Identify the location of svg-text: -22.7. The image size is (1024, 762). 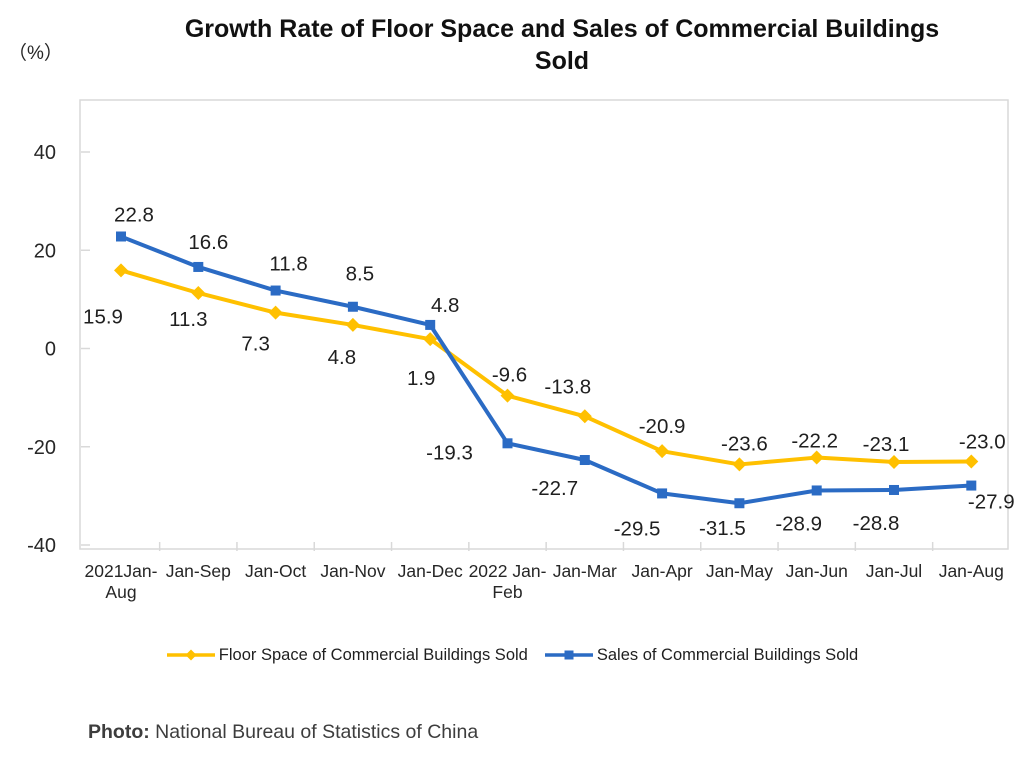
(554, 488).